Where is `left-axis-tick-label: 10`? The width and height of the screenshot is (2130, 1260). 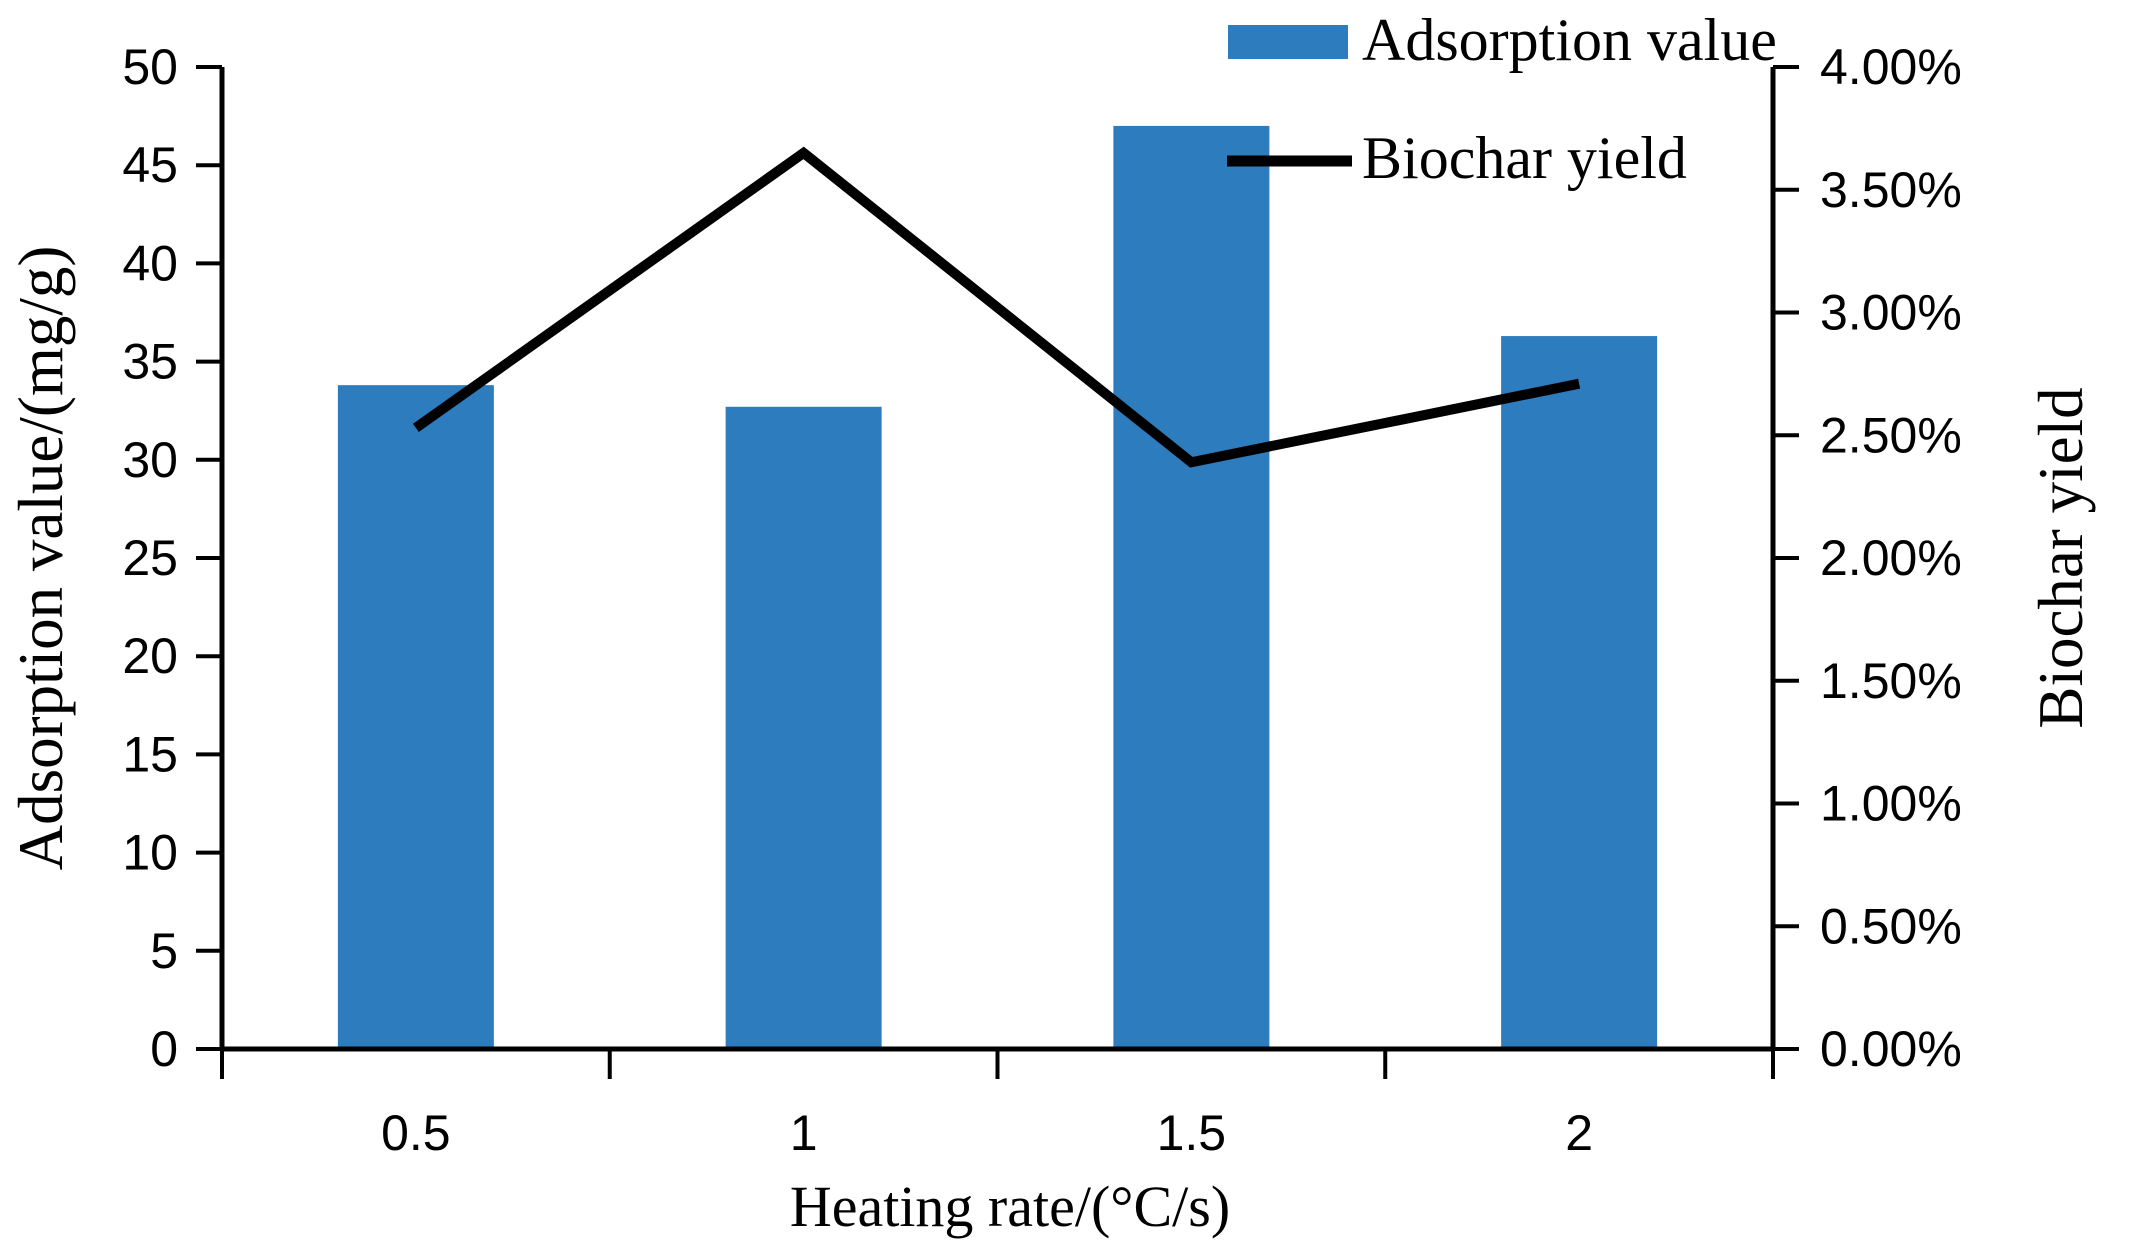
left-axis-tick-label: 10 is located at coordinates (150, 853).